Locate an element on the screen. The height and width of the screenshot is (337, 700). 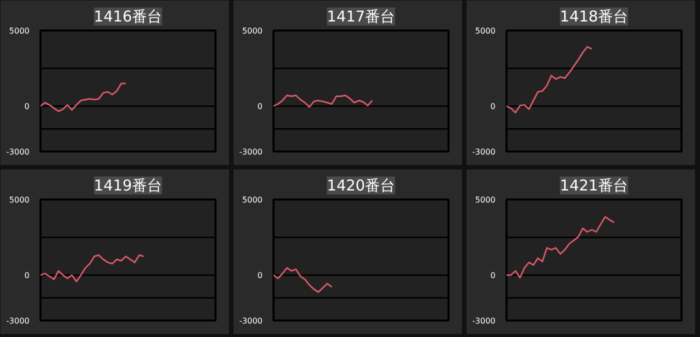
chart-title: 1418番台 is located at coordinates (594, 17).